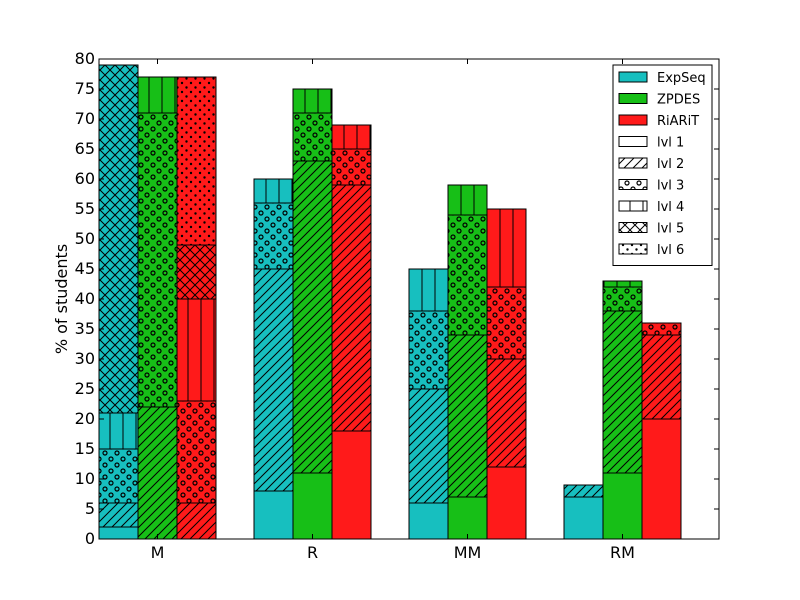  What do you see at coordinates (506, 413) in the screenshot?
I see `bar-riarit-mm-lvl2-hatch` at bounding box center [506, 413].